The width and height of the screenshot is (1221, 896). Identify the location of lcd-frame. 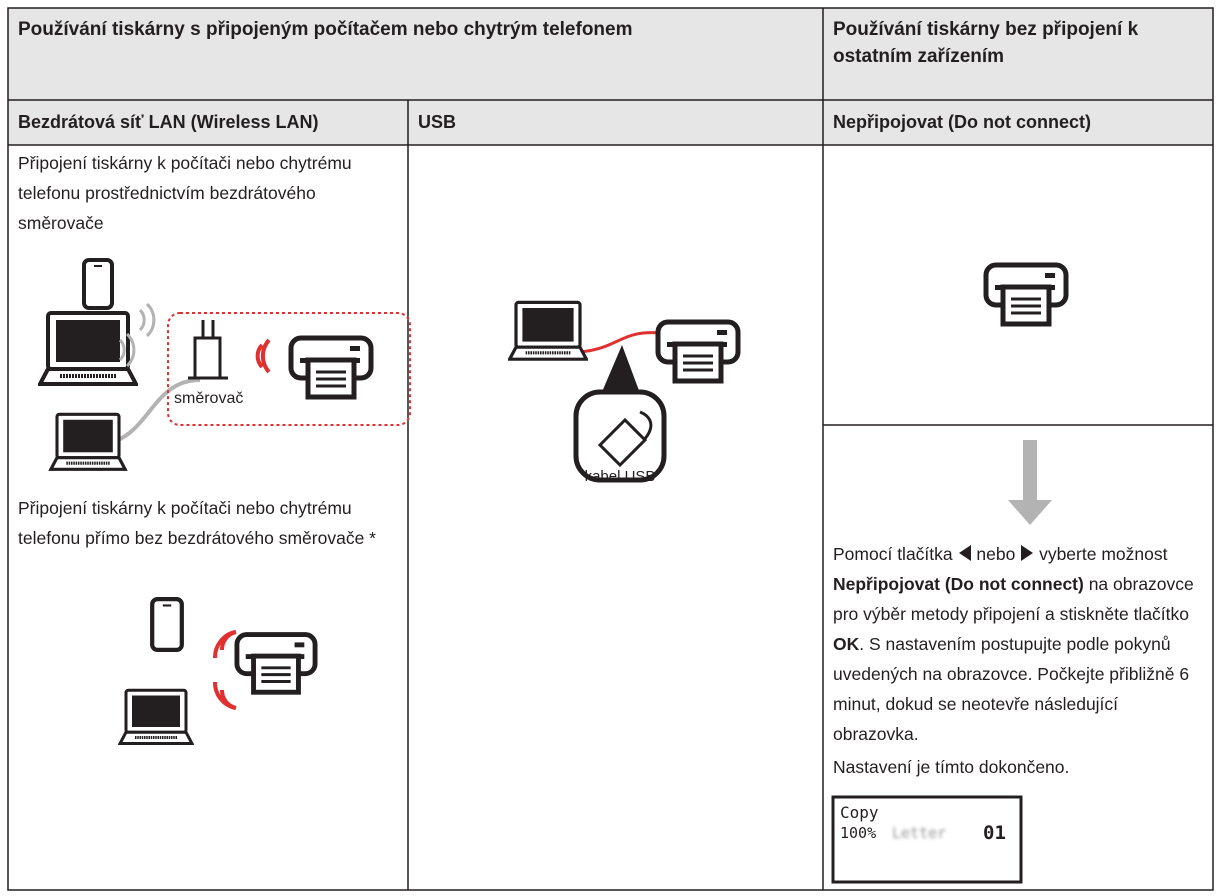
(927, 839).